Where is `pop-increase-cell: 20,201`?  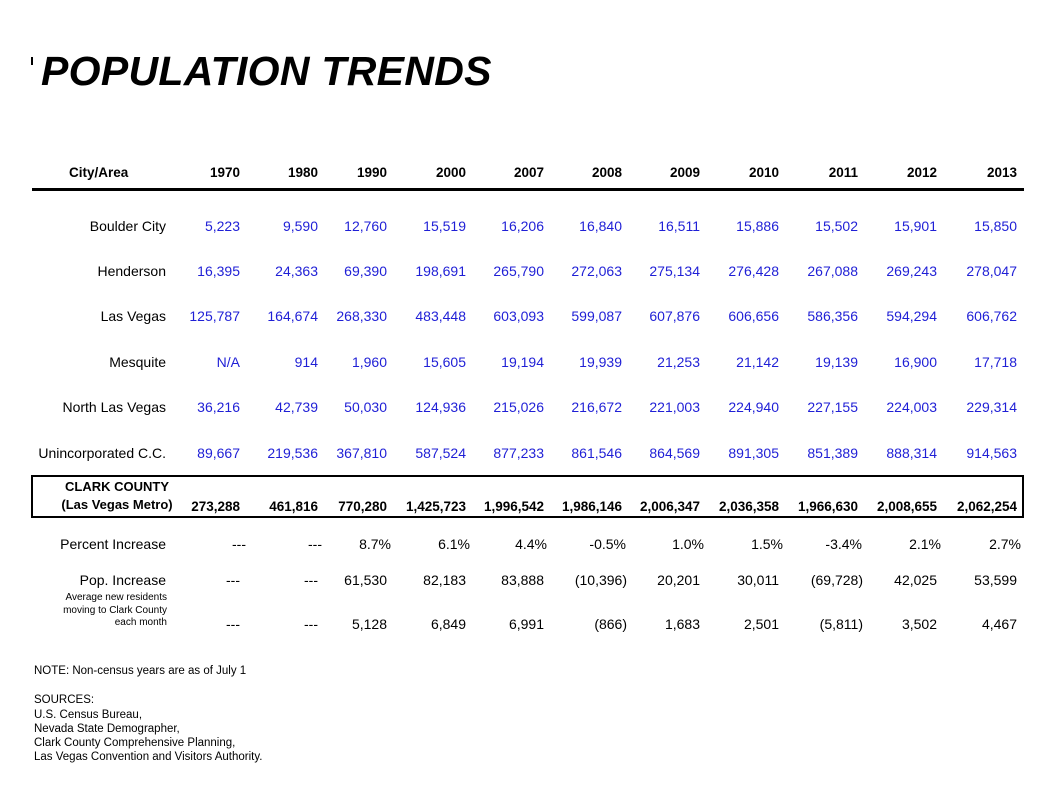
pop-increase-cell: 20,201 is located at coordinates (678, 580).